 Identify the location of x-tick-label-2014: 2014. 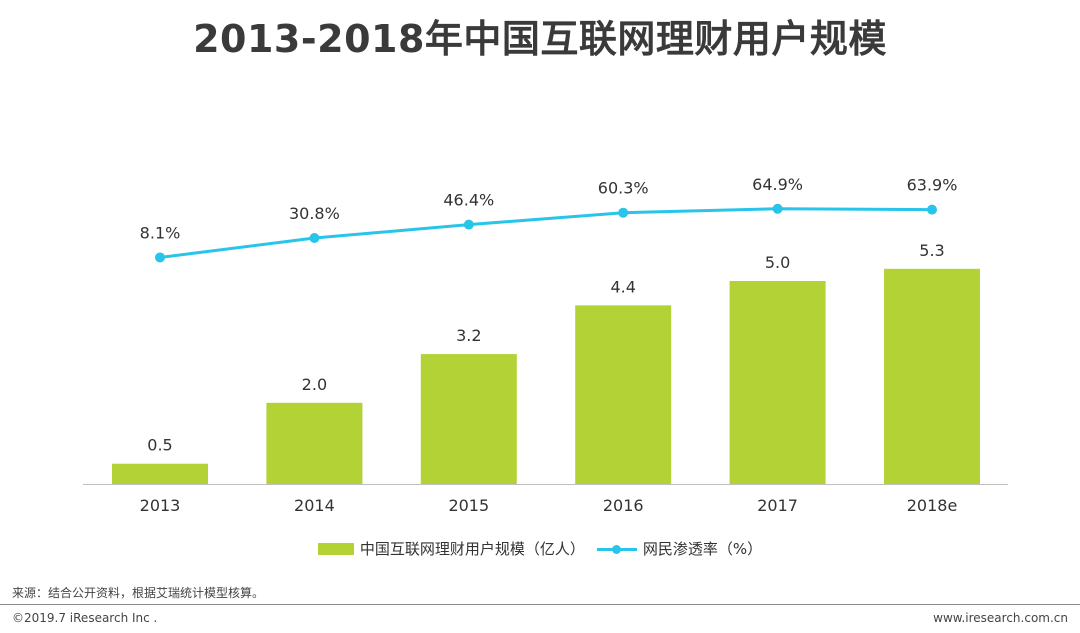
(314, 505).